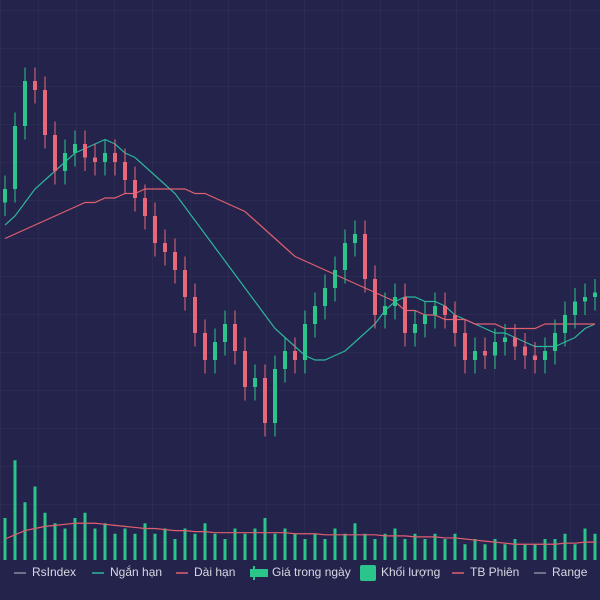  Describe the element at coordinates (136, 571) in the screenshot. I see `legend-label: Ngắn hạn` at that location.